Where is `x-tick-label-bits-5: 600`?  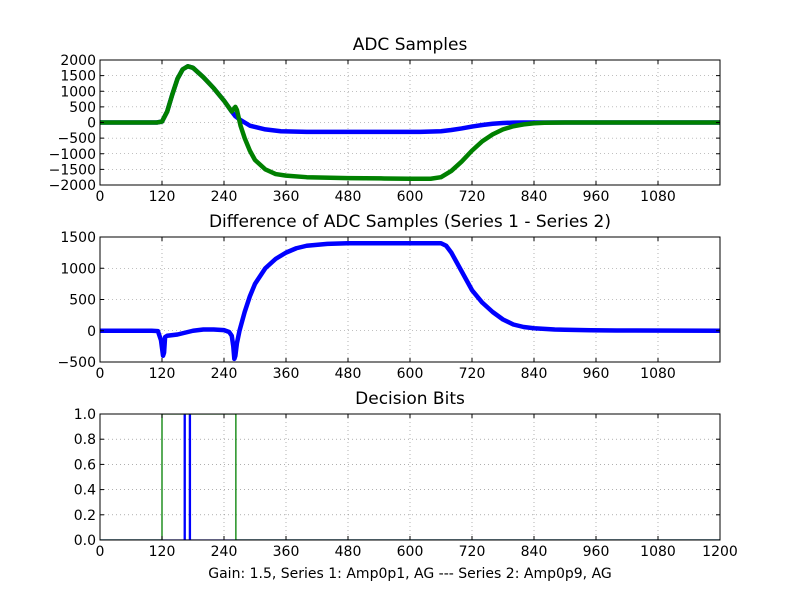
x-tick-label-bits-5: 600 is located at coordinates (410, 552).